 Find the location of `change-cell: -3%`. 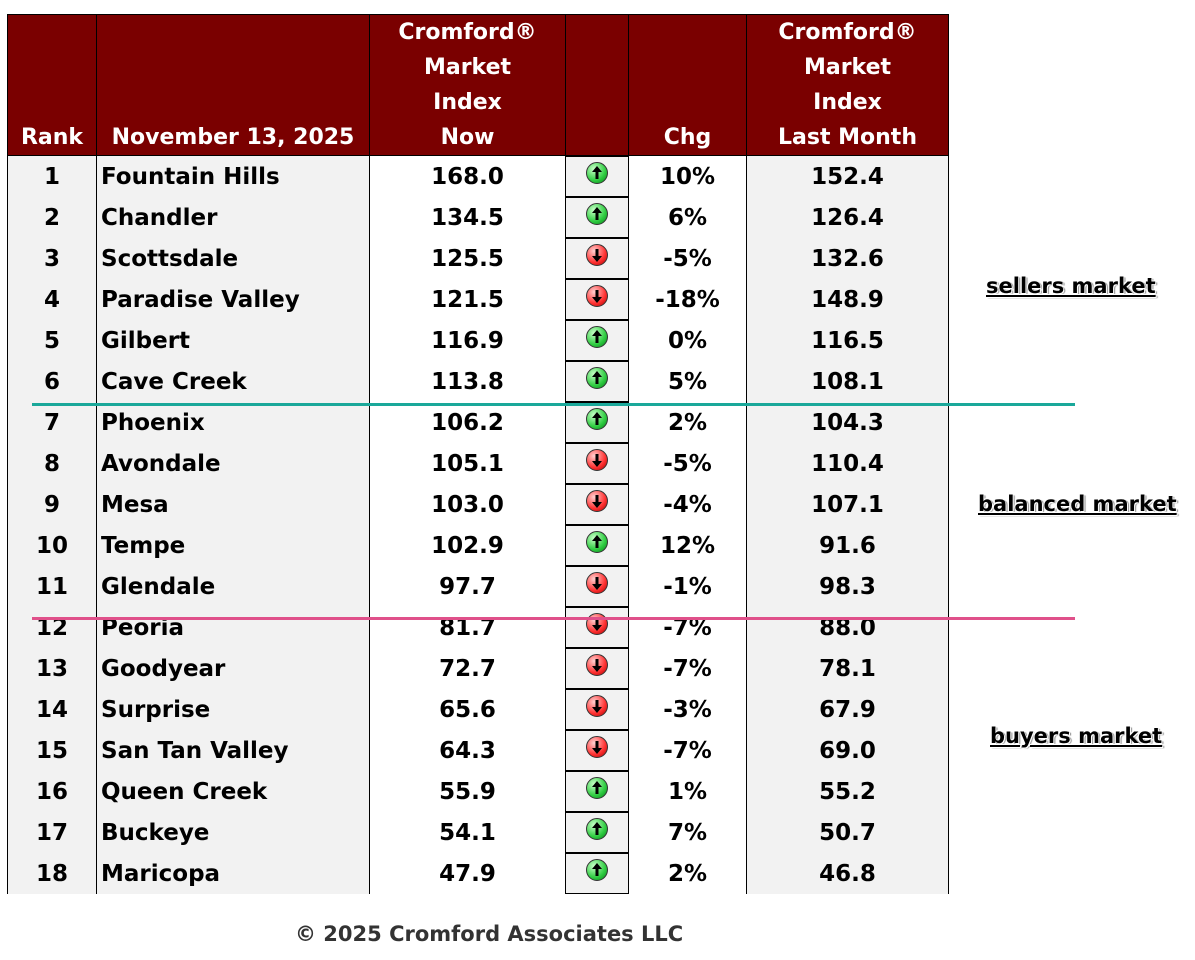

change-cell: -3% is located at coordinates (687, 709).